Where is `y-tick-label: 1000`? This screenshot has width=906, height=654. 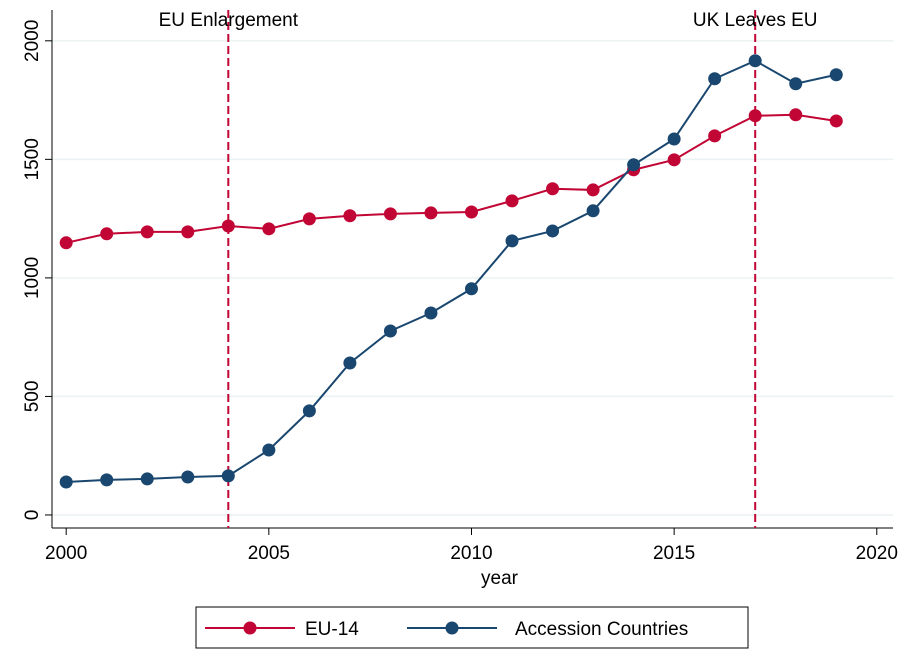 y-tick-label: 1000 is located at coordinates (32, 278).